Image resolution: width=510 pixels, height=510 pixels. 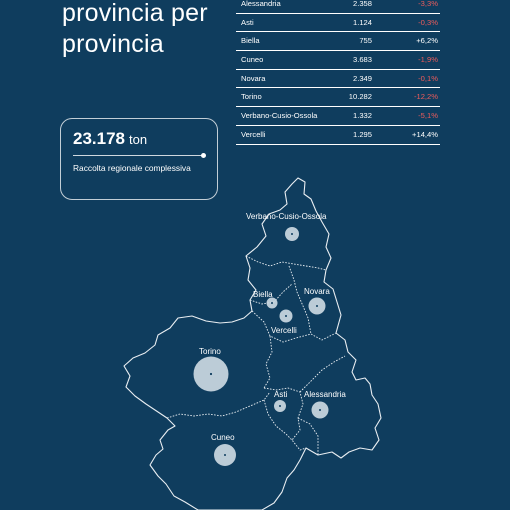 I want to click on bubble-torino-center, so click(x=211, y=374).